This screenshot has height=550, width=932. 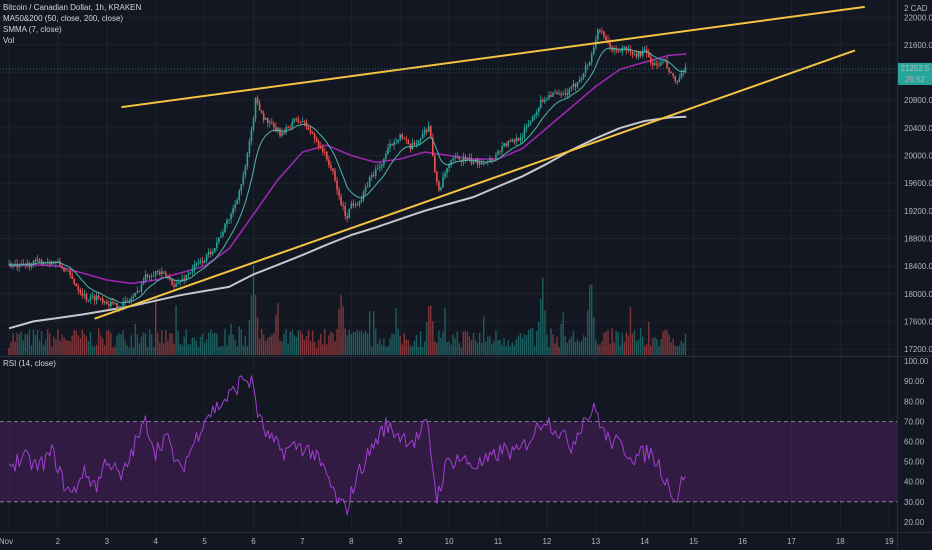 What do you see at coordinates (72, 7) in the screenshot?
I see `symbol-title: Bitcoin / Canadian Dollar, 1h, KRAKEN` at bounding box center [72, 7].